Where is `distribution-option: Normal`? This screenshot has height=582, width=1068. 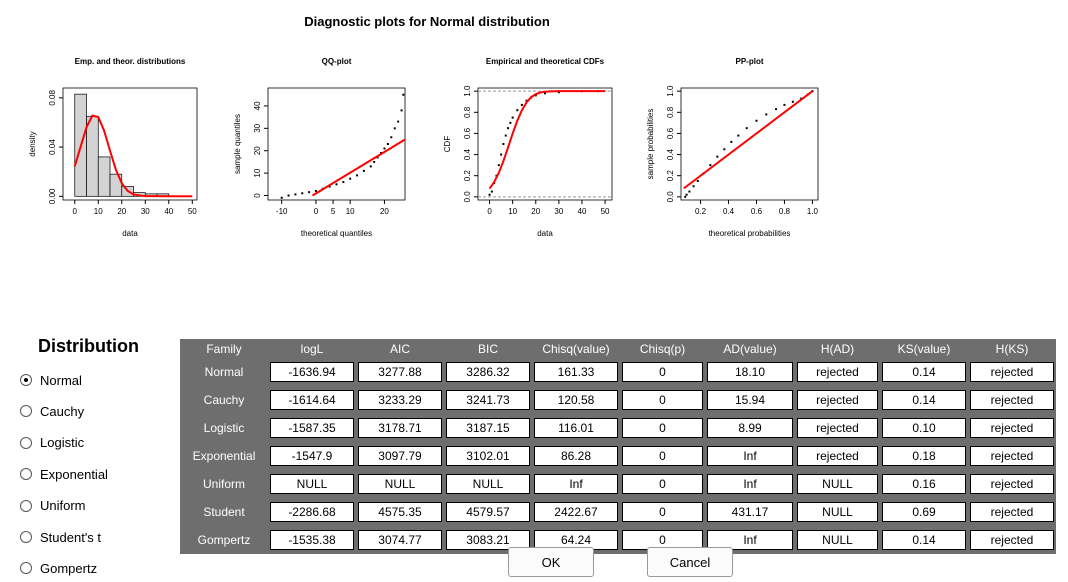 distribution-option: Normal is located at coordinates (51, 380).